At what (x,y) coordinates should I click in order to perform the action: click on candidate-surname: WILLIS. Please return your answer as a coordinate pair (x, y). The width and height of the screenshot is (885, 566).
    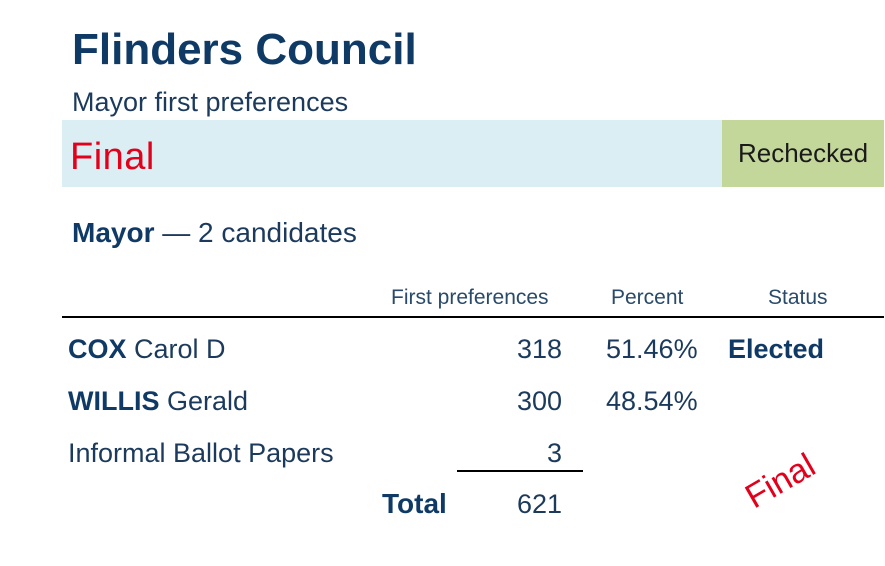
    Looking at the image, I should click on (114, 401).